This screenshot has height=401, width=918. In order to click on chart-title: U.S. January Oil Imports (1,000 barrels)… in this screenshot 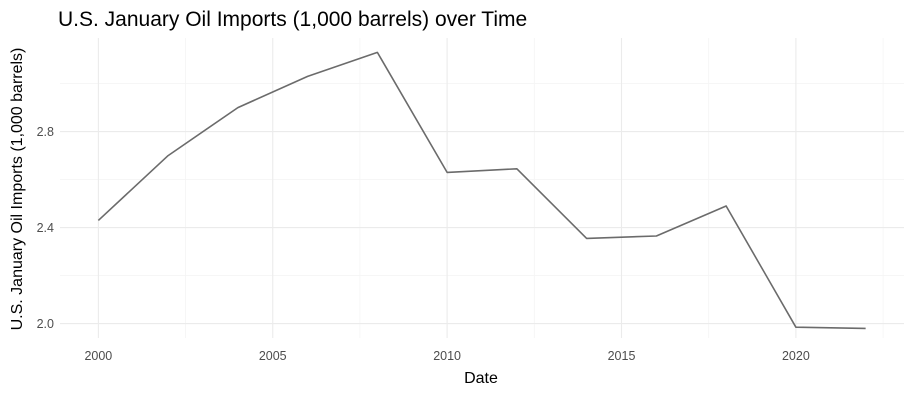, I will do `click(292, 19)`.